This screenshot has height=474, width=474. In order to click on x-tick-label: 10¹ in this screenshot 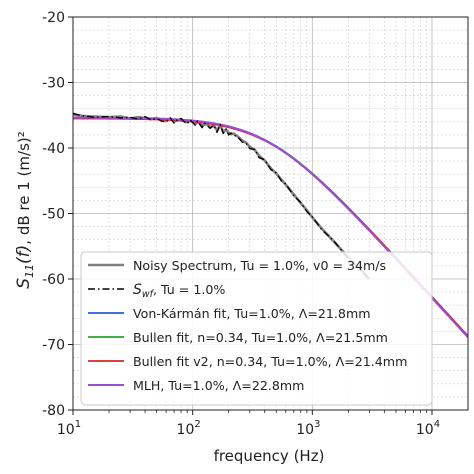, I will do `click(69, 428)`.